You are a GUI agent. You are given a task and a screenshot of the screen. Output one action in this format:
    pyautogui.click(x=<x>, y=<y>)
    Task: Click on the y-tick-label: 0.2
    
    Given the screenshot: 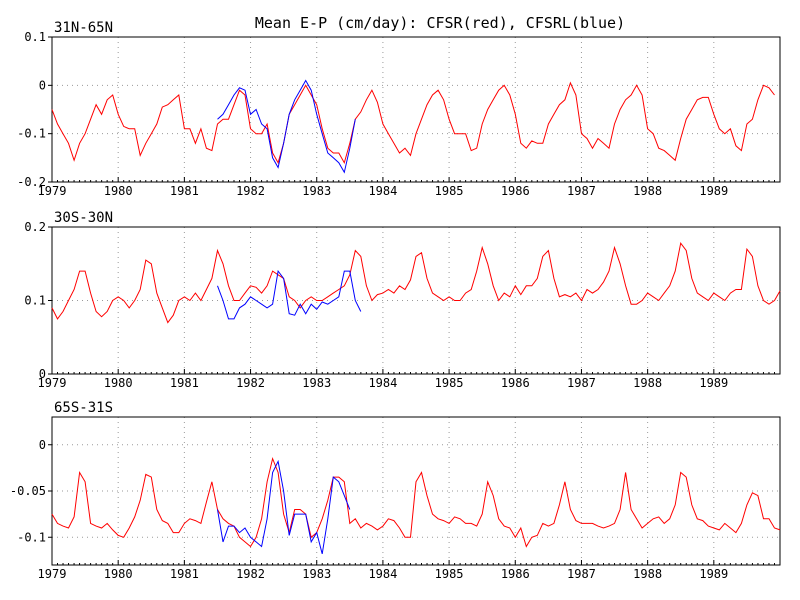 What is the action you would take?
    pyautogui.click(x=35, y=227)
    